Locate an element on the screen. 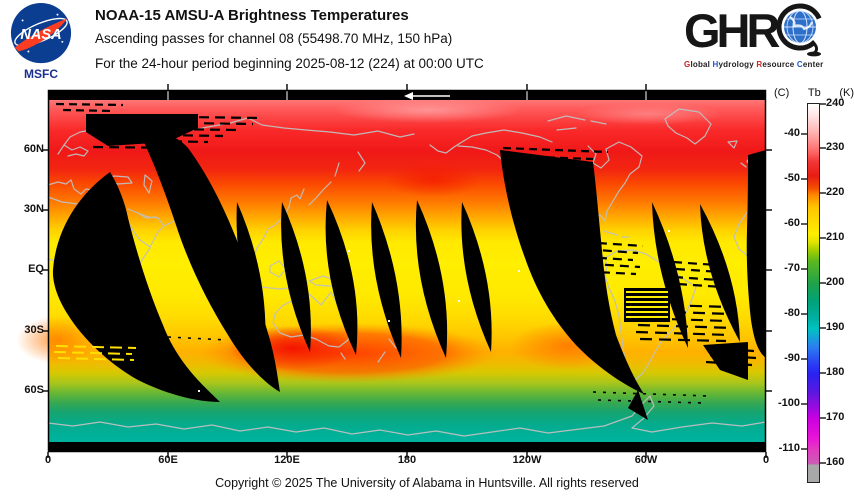 This screenshot has width=854, height=502. lon-label-120w: 120W is located at coordinates (527, 460).